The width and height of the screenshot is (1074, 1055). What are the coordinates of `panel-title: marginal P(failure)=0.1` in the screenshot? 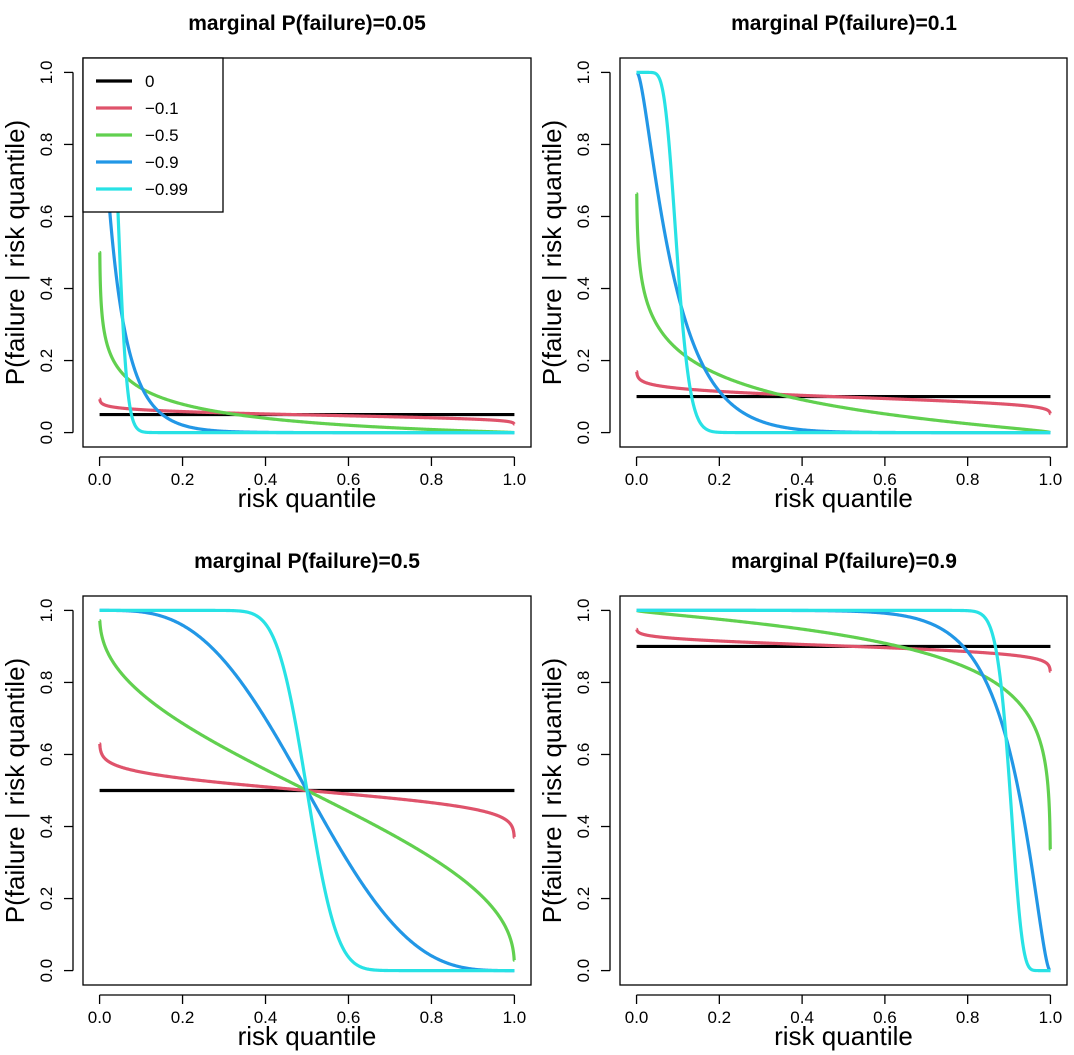 It's located at (844, 23).